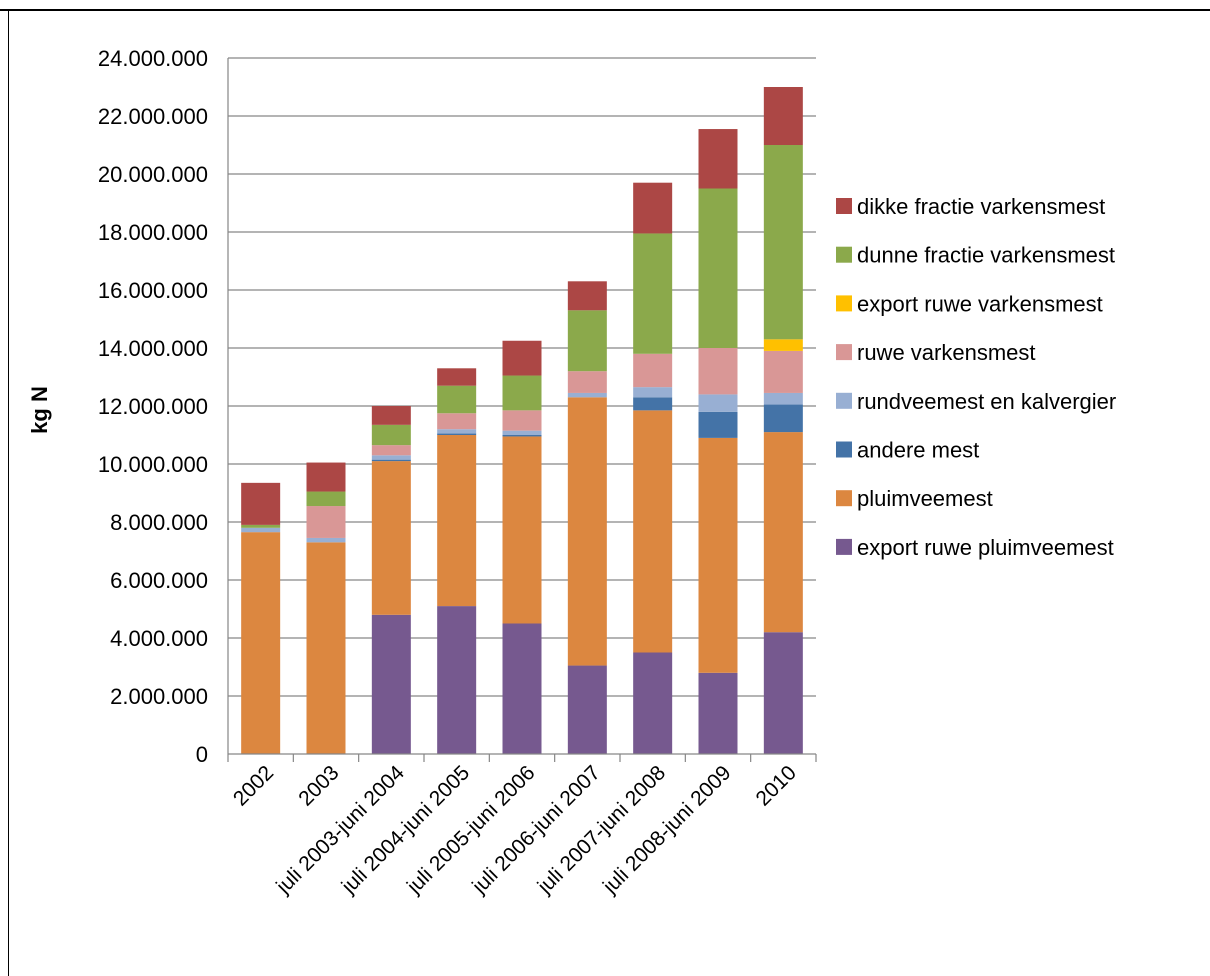 The image size is (1210, 976). I want to click on y-tick-label: 18.000.000, so click(153, 232).